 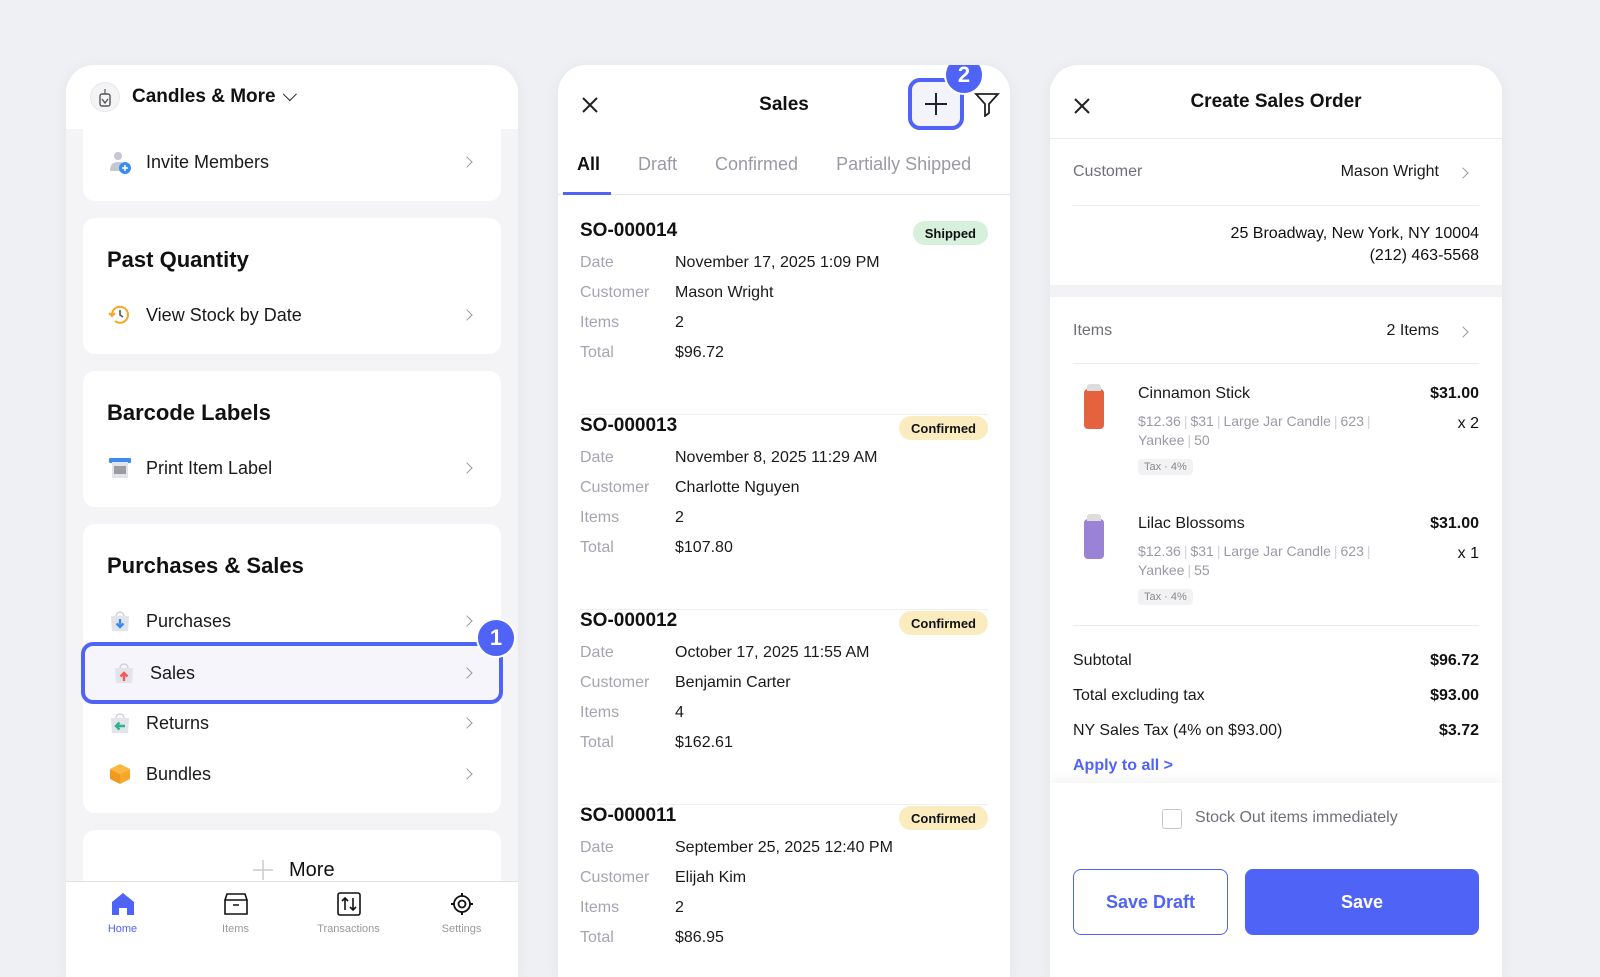 I want to click on save-draft-button: Save Draft, so click(x=1150, y=902).